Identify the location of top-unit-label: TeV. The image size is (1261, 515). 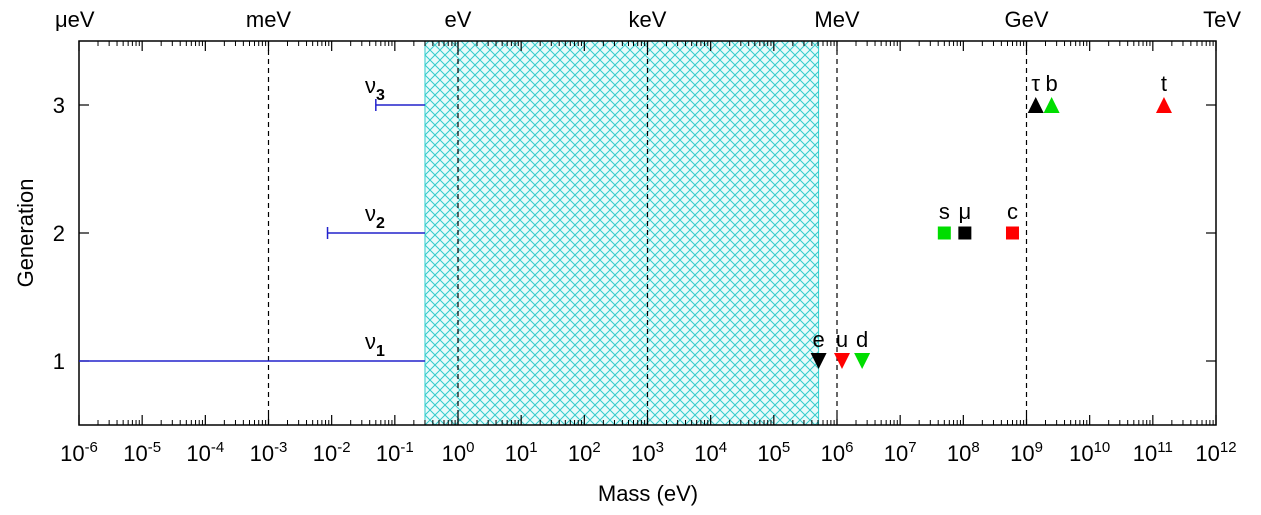
(1222, 19).